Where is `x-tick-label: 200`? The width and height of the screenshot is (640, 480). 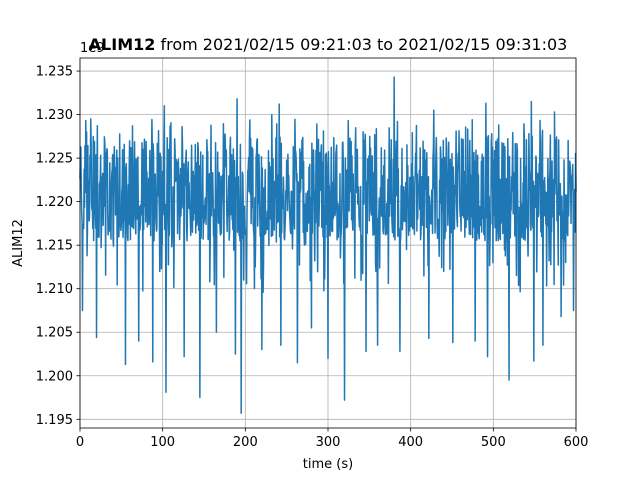 x-tick-label: 200 is located at coordinates (245, 442).